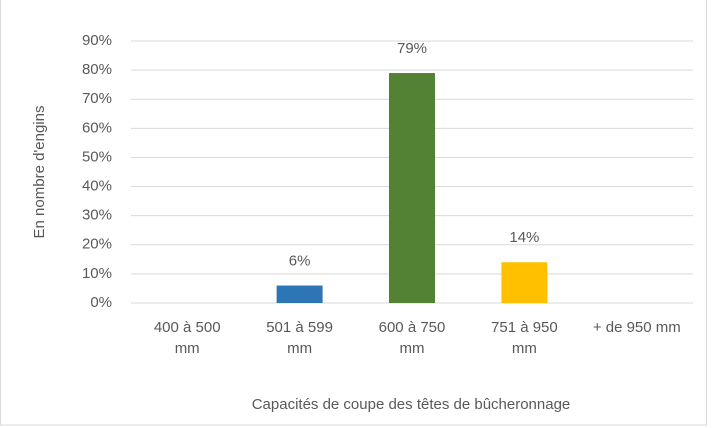 Image resolution: width=712 pixels, height=428 pixels. I want to click on x-tick-label: + de 950 mm, so click(636, 327).